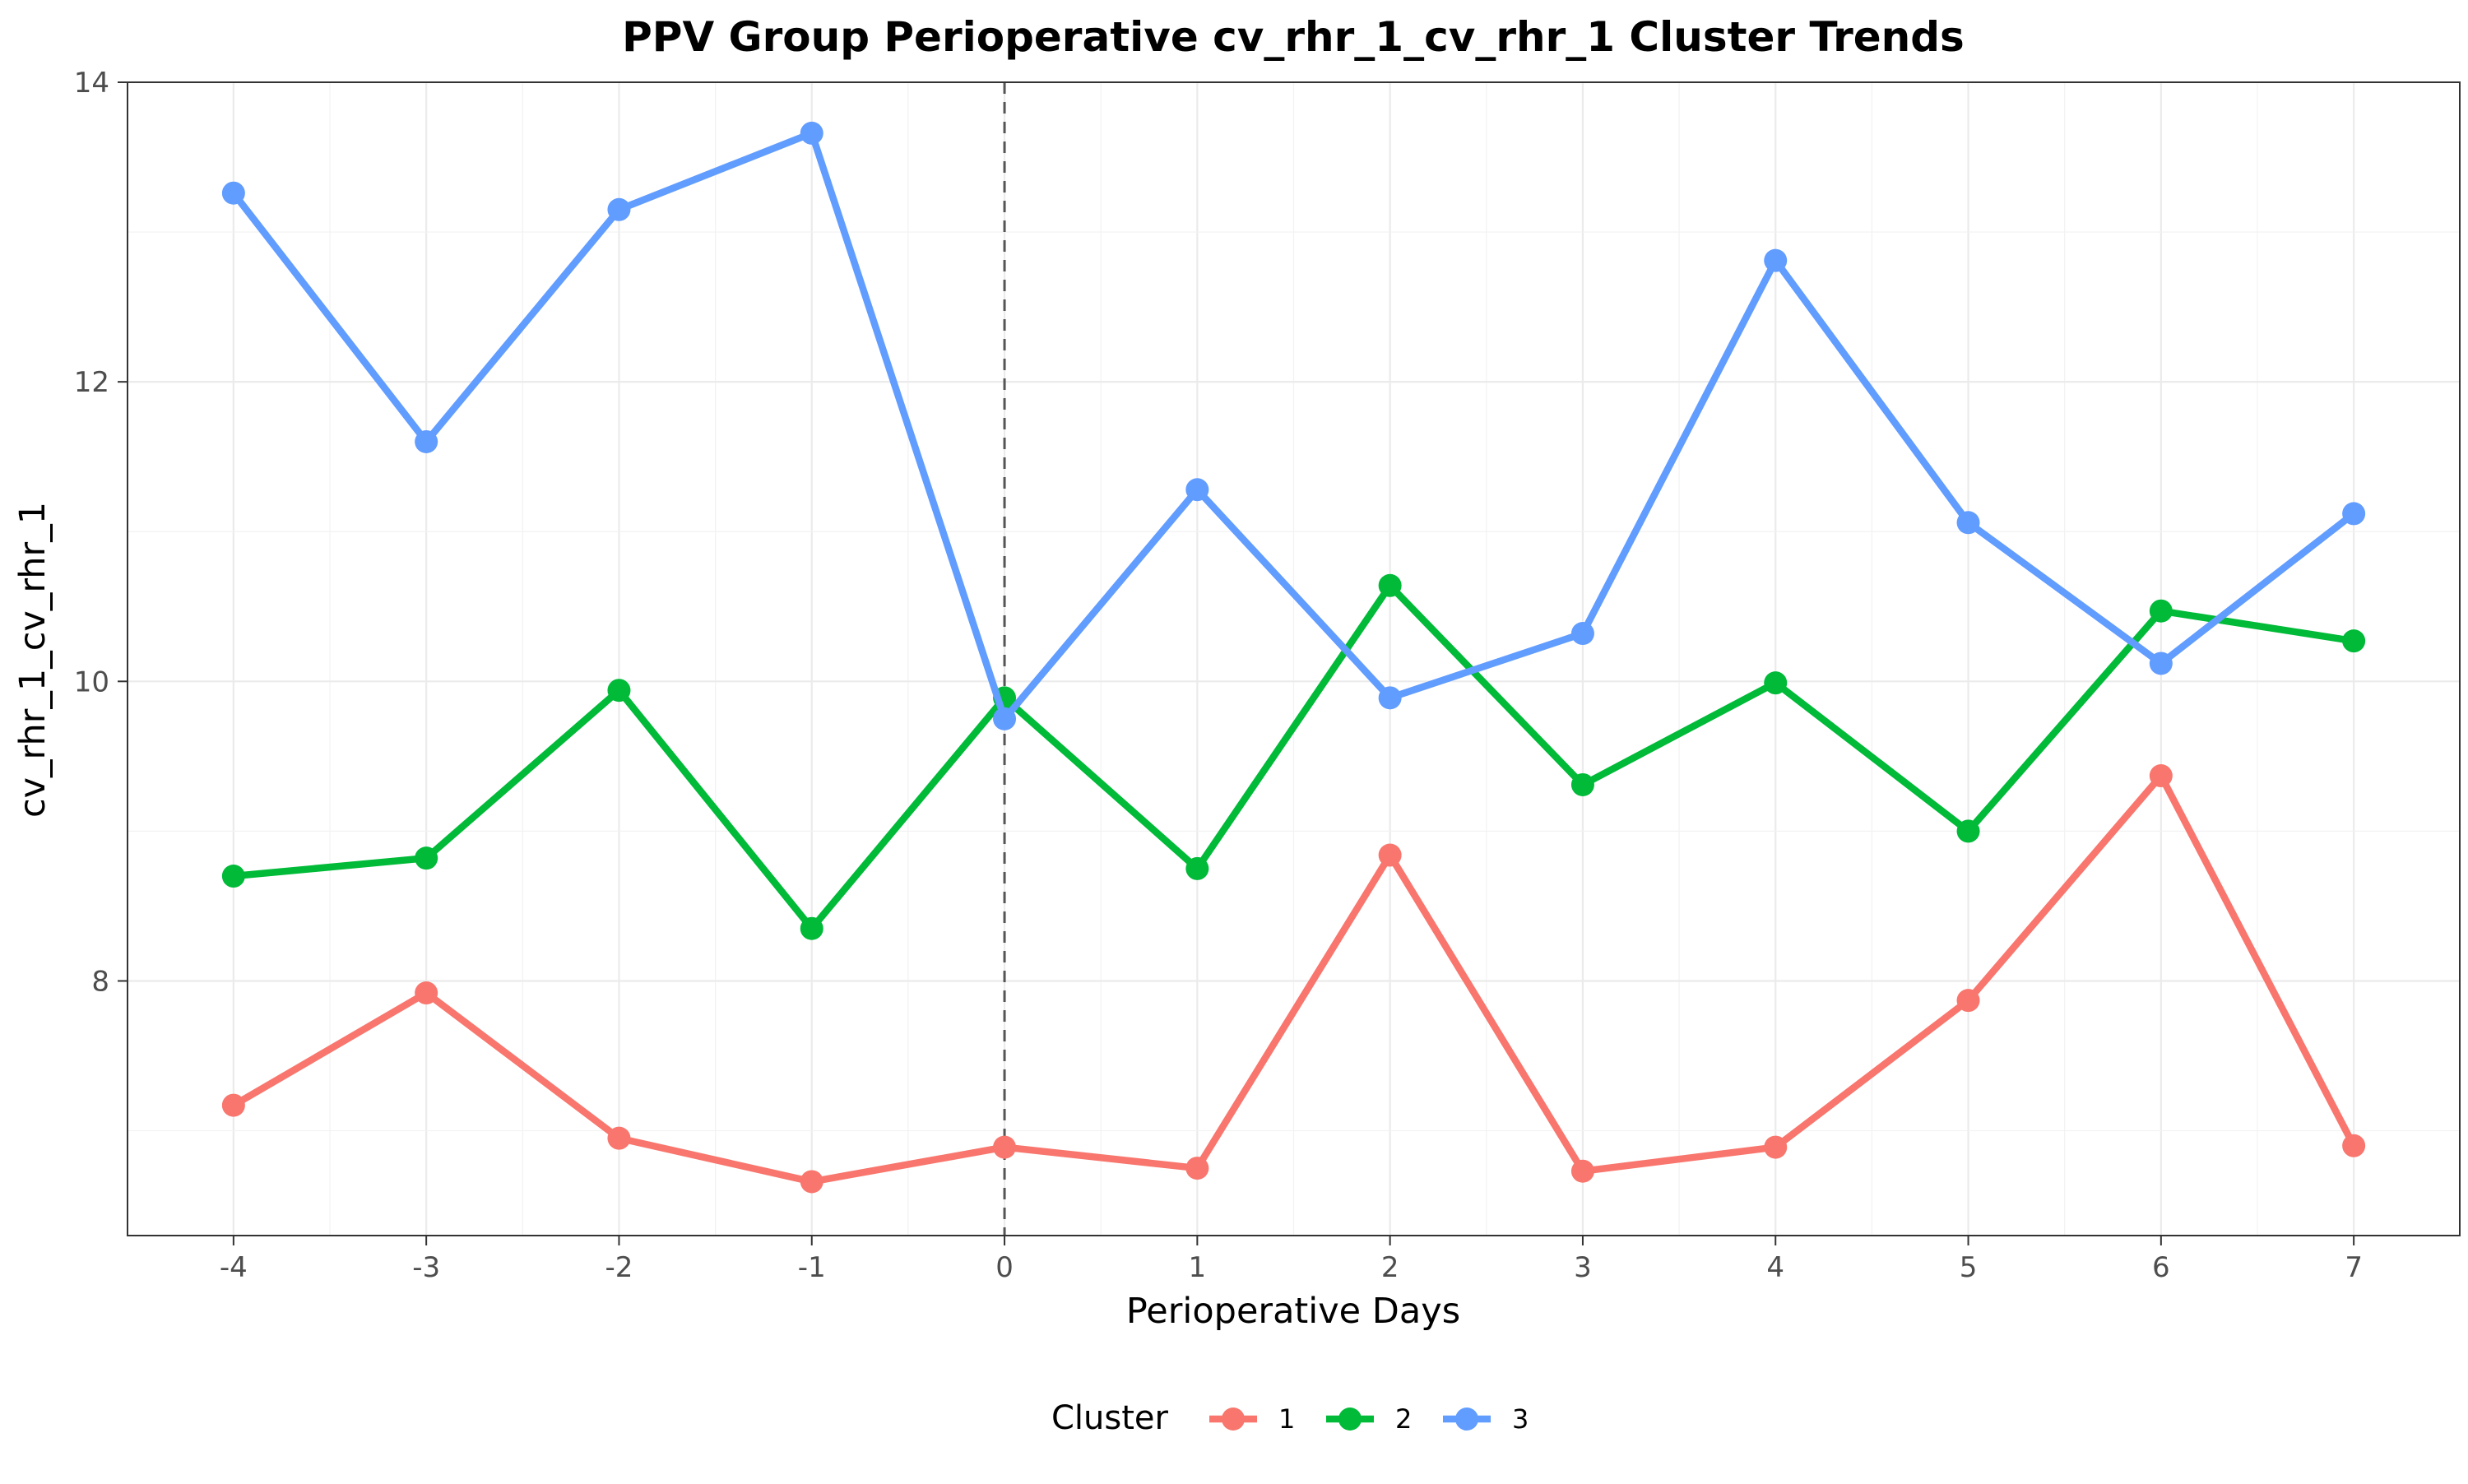 The image size is (2468, 1484). What do you see at coordinates (91, 83) in the screenshot?
I see `y-tick-label: 14` at bounding box center [91, 83].